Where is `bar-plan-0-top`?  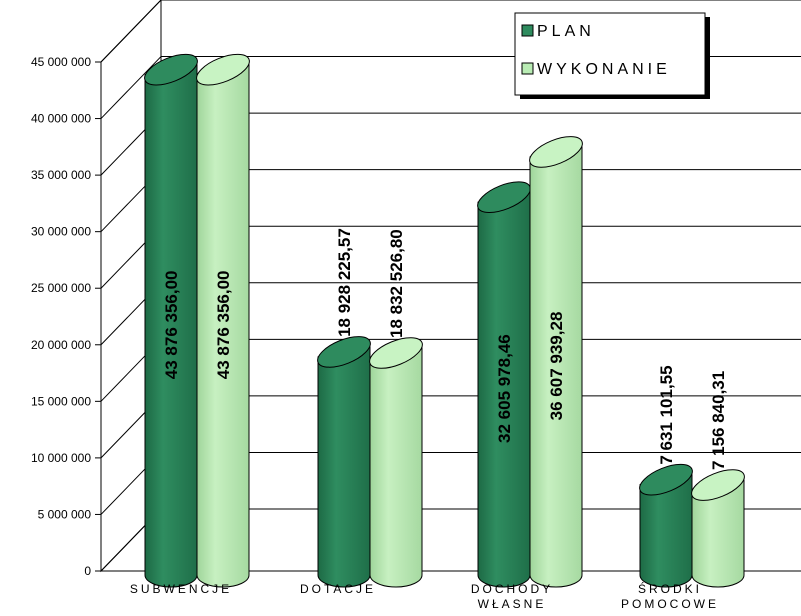
bar-plan-0-top is located at coordinates (171, 69).